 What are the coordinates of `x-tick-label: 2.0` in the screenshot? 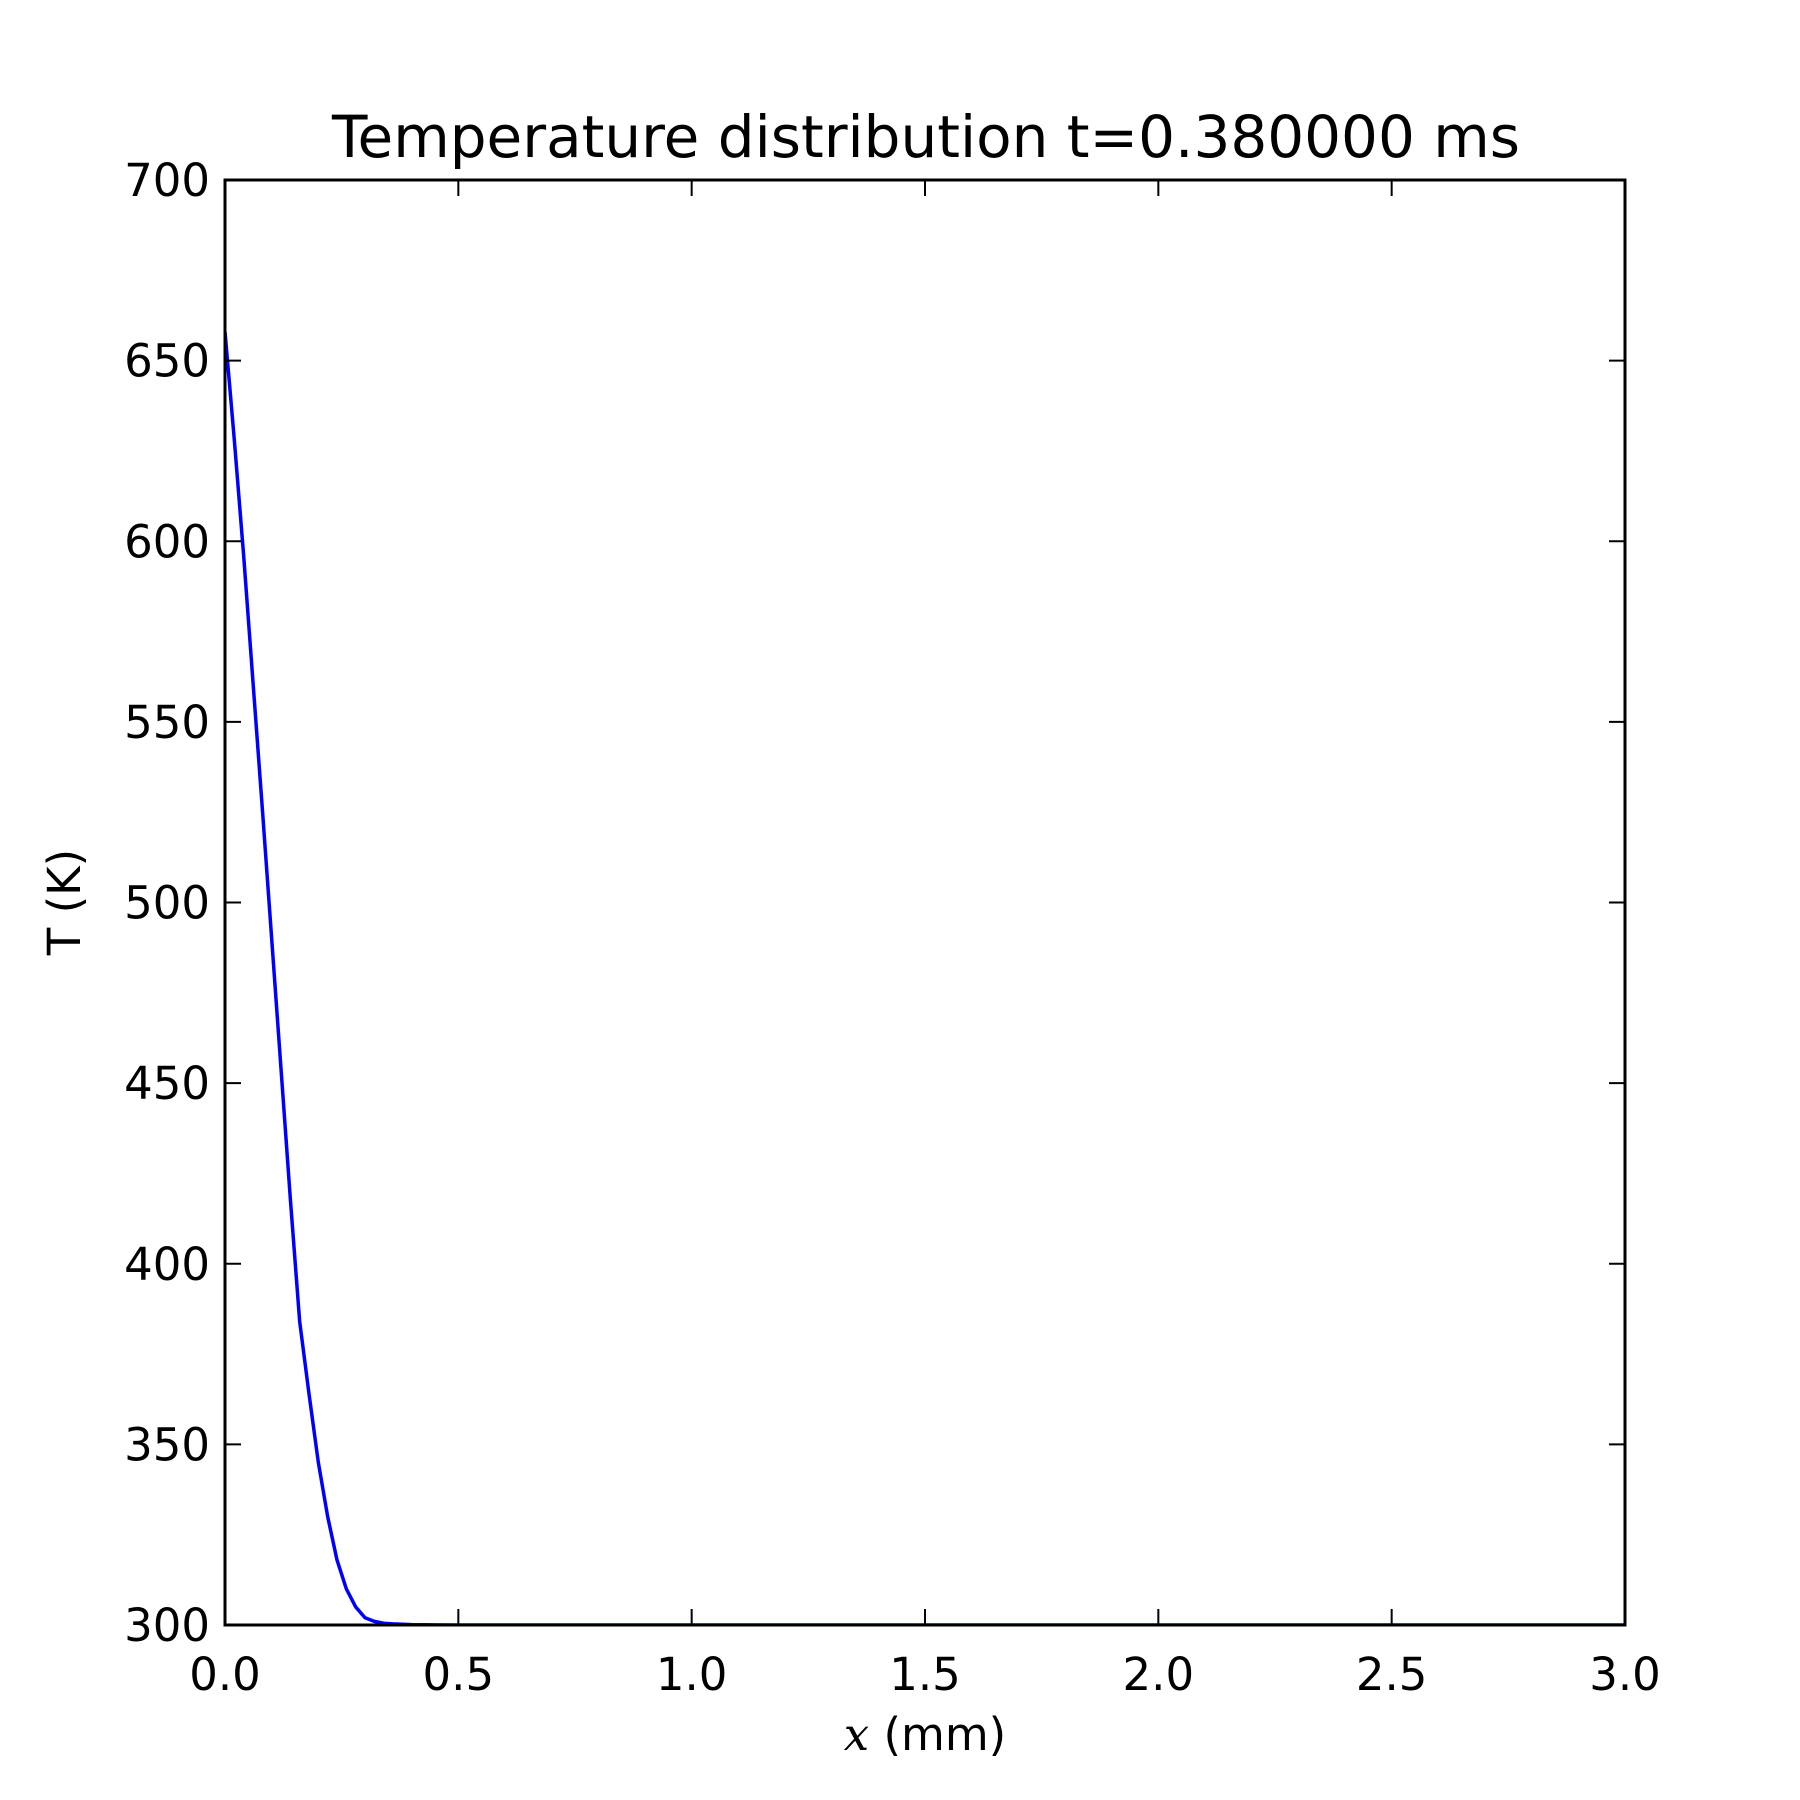 It's located at (1159, 1674).